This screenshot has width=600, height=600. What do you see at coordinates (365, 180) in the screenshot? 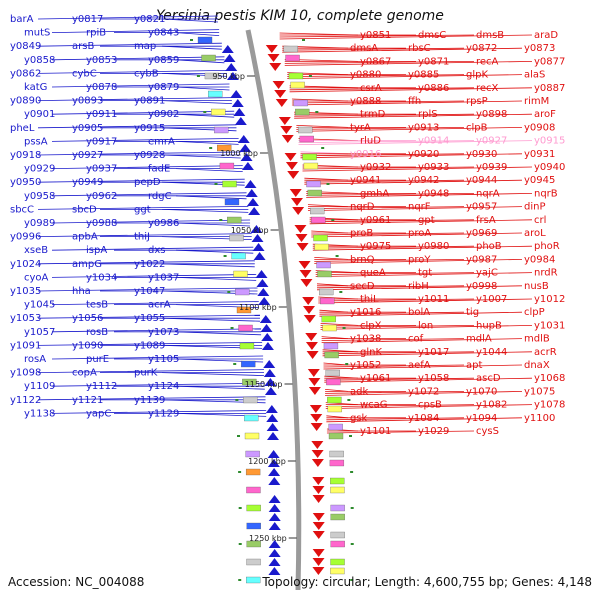
I see `gene-label-plus: y0941` at bounding box center [365, 180].